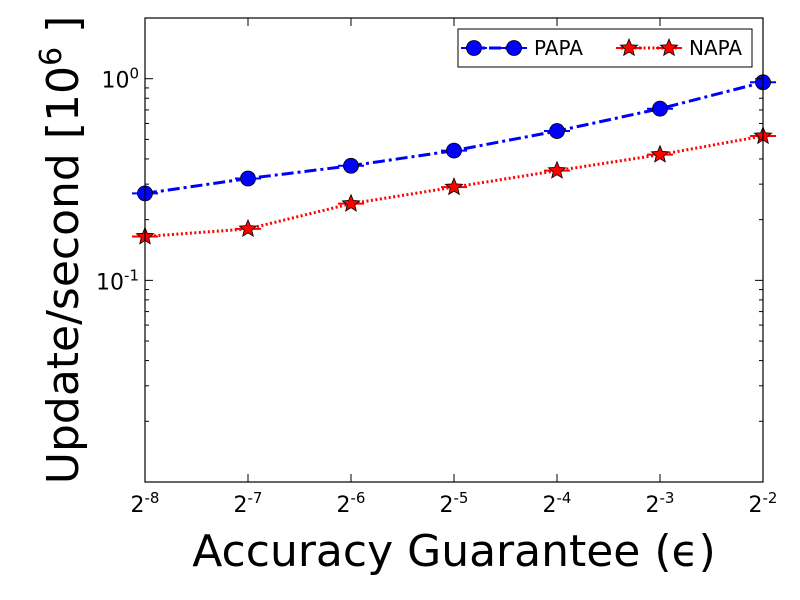 The height and width of the screenshot is (600, 800). I want to click on x-tick-label: 2-5, so click(454, 503).